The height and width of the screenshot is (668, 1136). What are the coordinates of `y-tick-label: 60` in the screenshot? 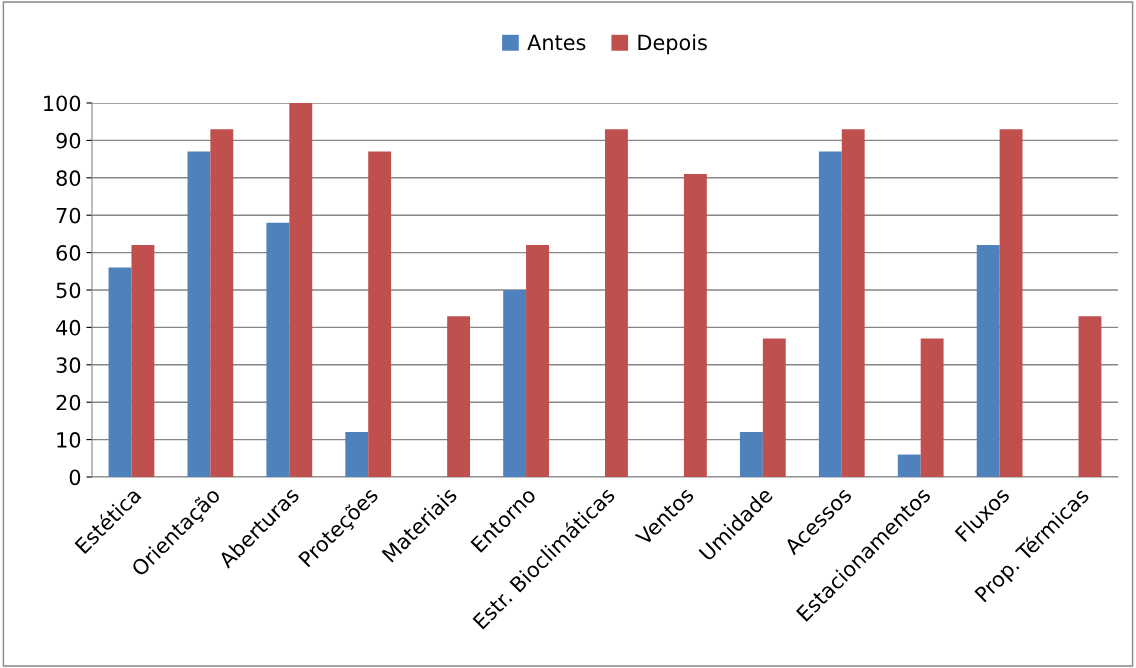 It's located at (68, 253).